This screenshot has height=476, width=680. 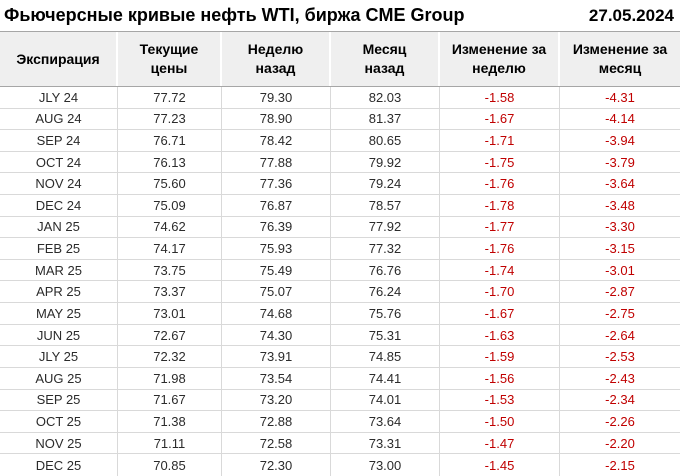 What do you see at coordinates (620, 313) in the screenshot?
I see `cell-month-change: -2.75` at bounding box center [620, 313].